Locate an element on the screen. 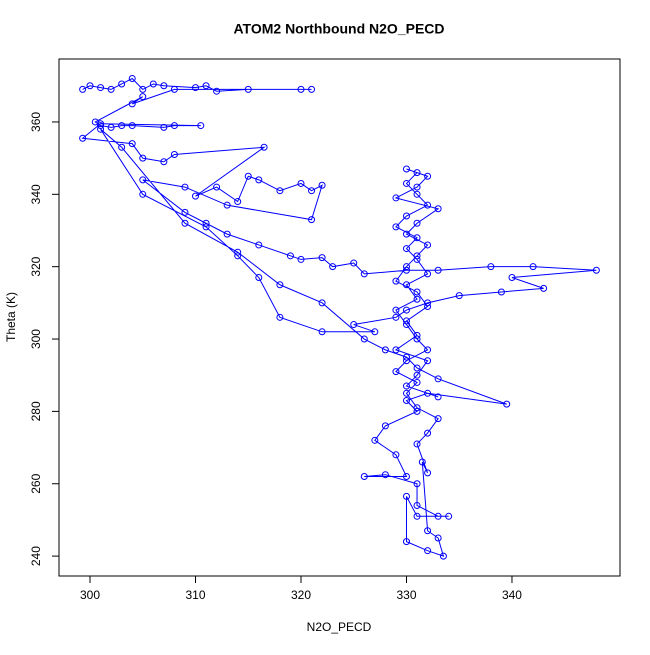 The height and width of the screenshot is (655, 650). x-tick-label: 310 is located at coordinates (195, 595).